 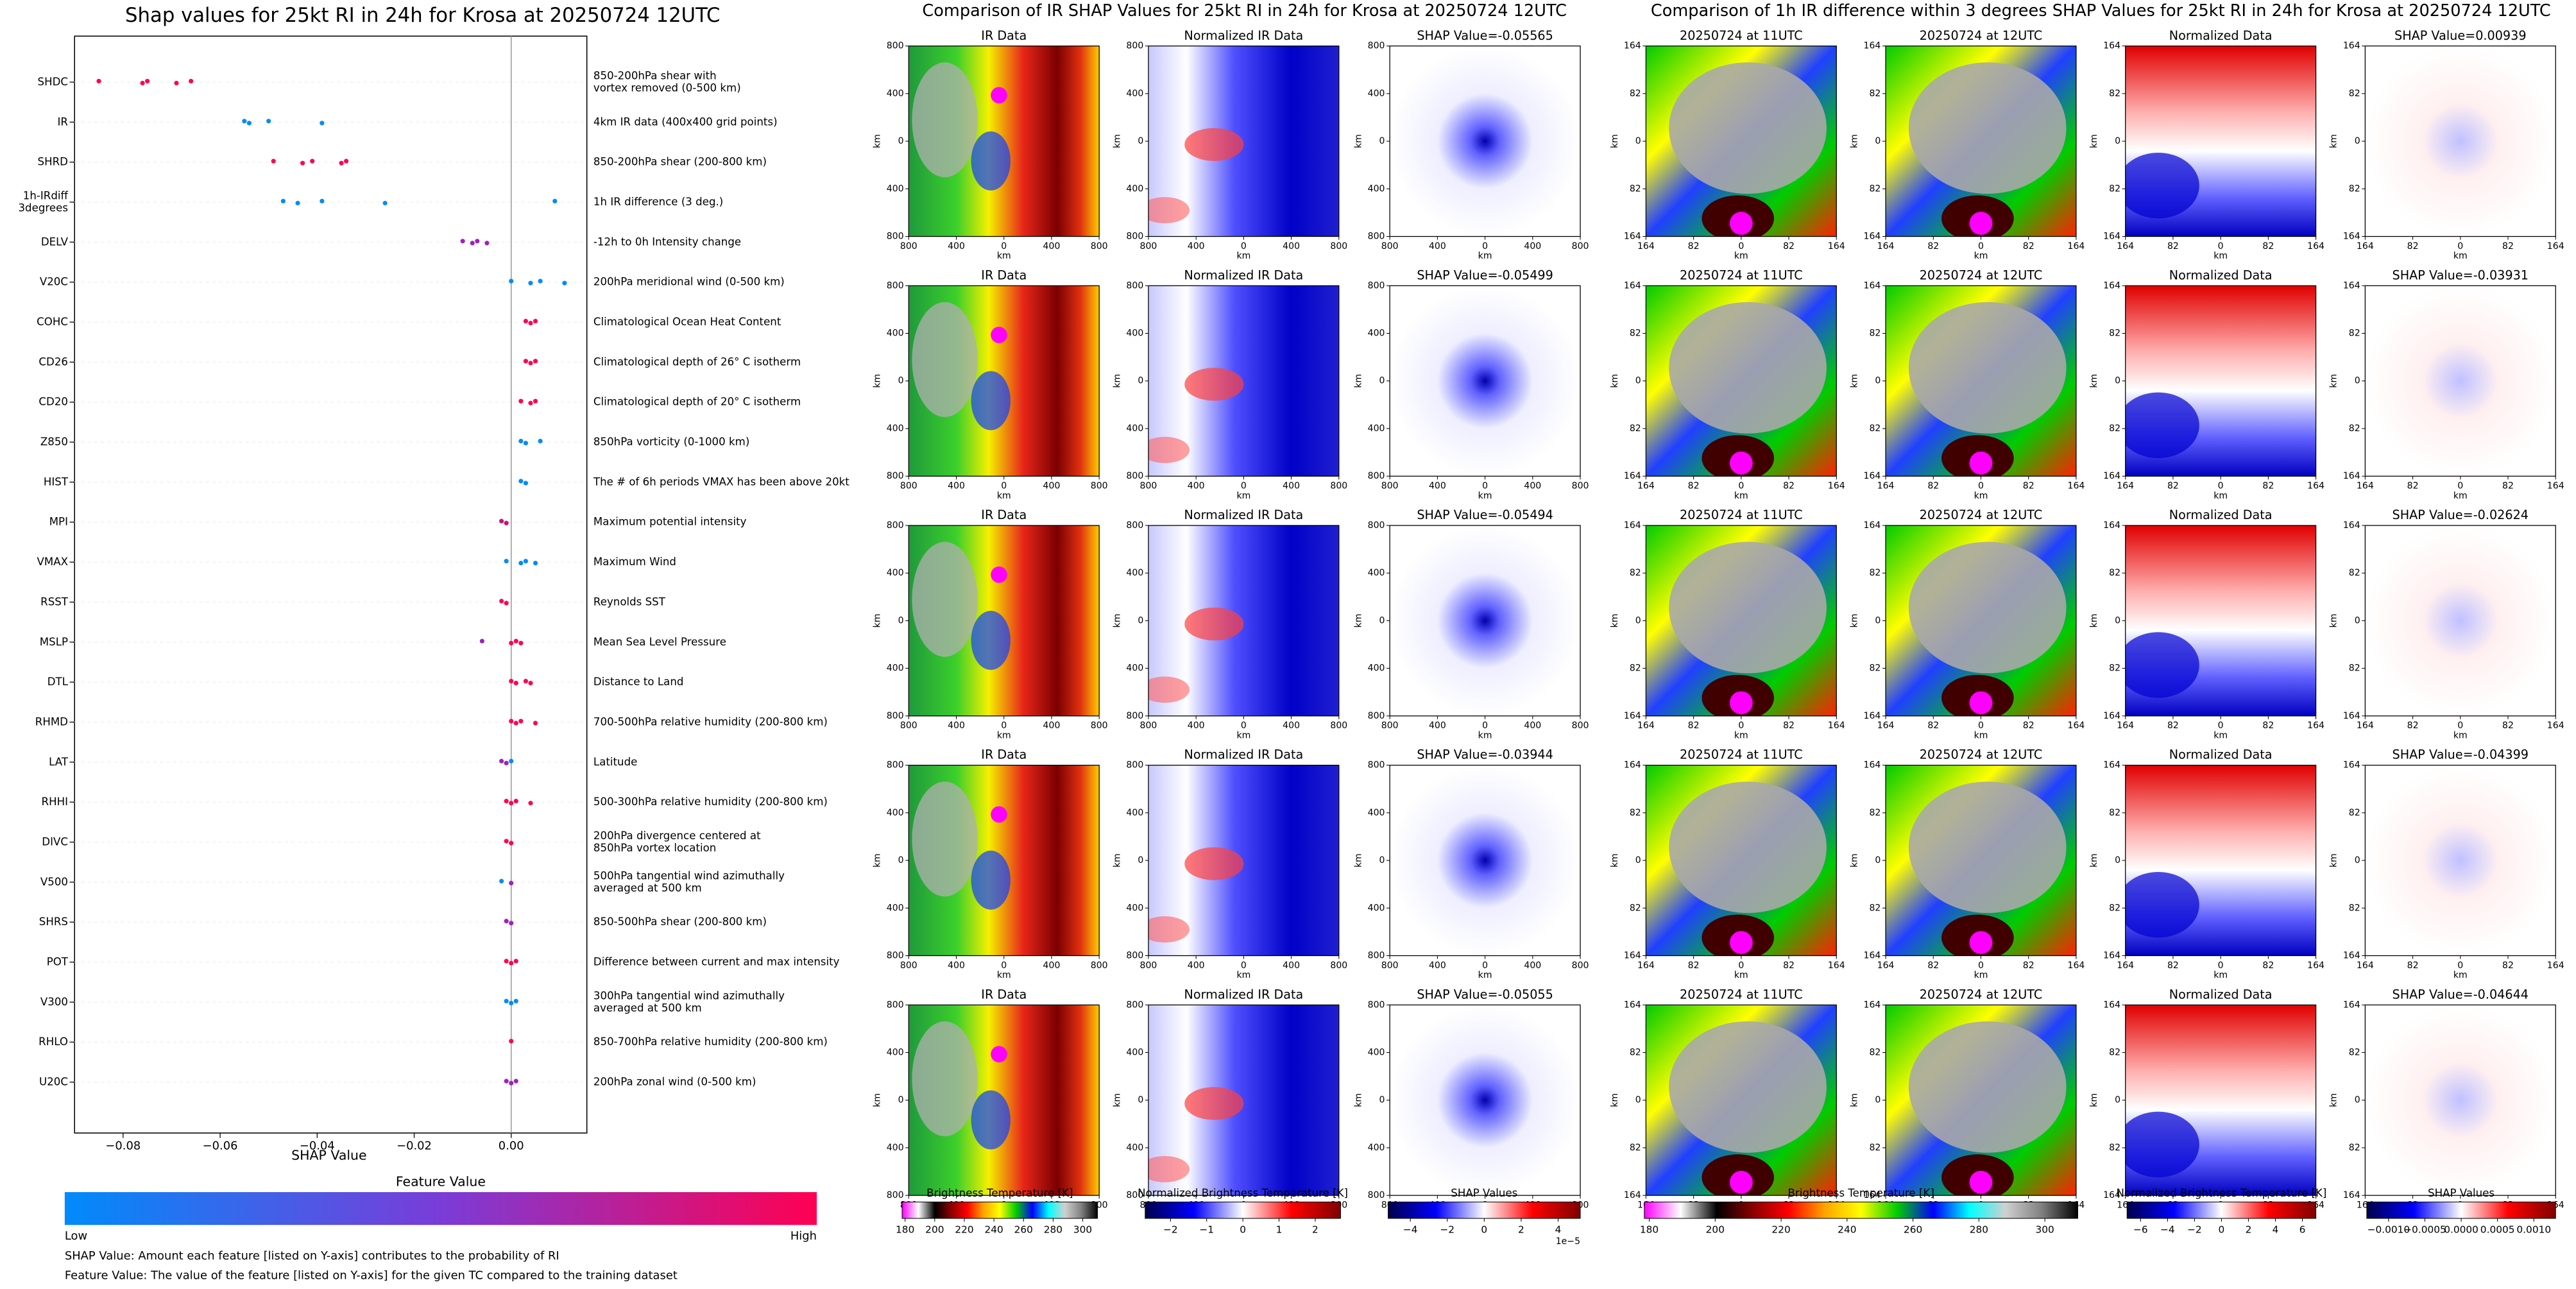 What do you see at coordinates (1742, 275) in the screenshot?
I see `panel-title: 20250724 at 11UTC` at bounding box center [1742, 275].